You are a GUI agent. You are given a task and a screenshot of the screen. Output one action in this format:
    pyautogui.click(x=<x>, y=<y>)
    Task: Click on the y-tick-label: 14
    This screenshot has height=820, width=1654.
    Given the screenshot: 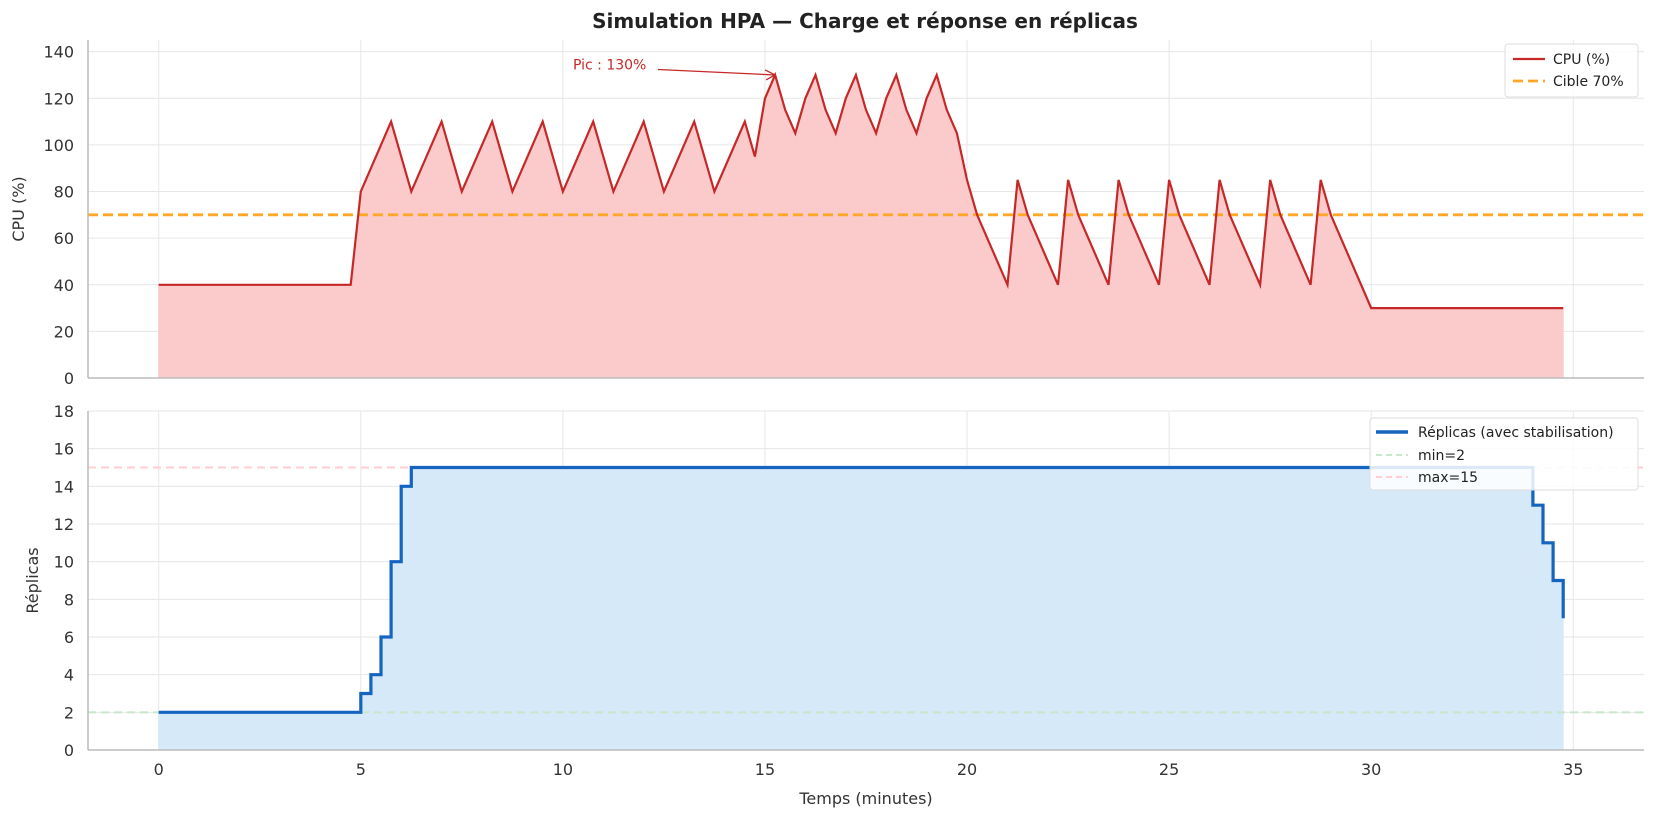 What is the action you would take?
    pyautogui.click(x=64, y=486)
    